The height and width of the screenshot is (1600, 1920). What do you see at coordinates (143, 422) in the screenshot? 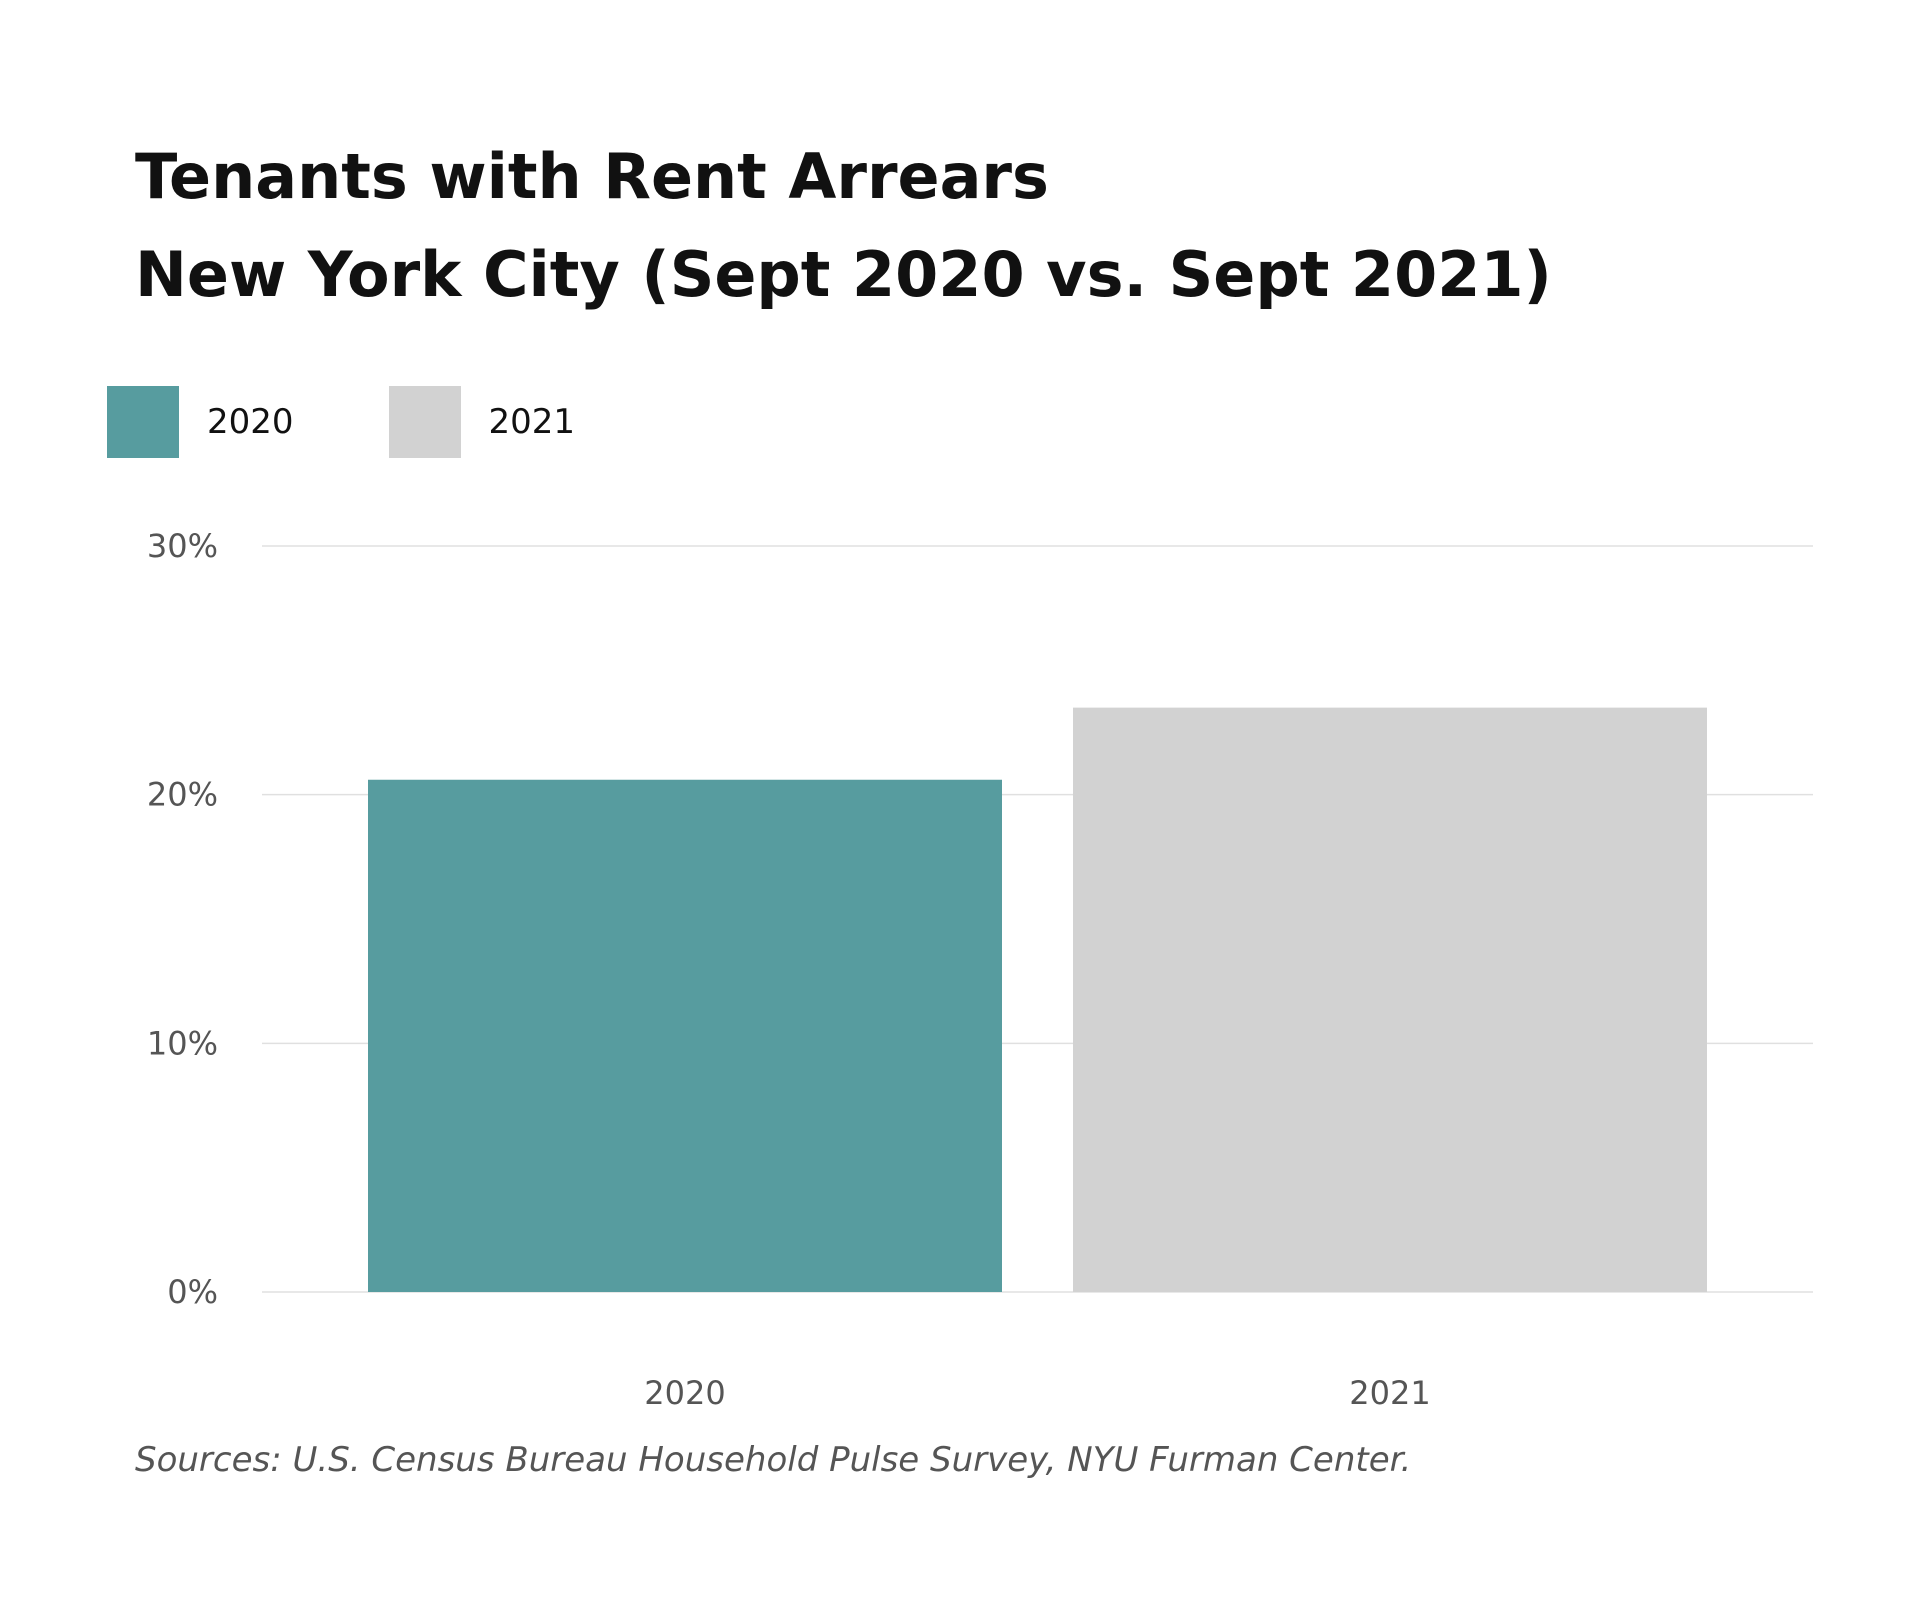
I see `legend-swatch-2020` at bounding box center [143, 422].